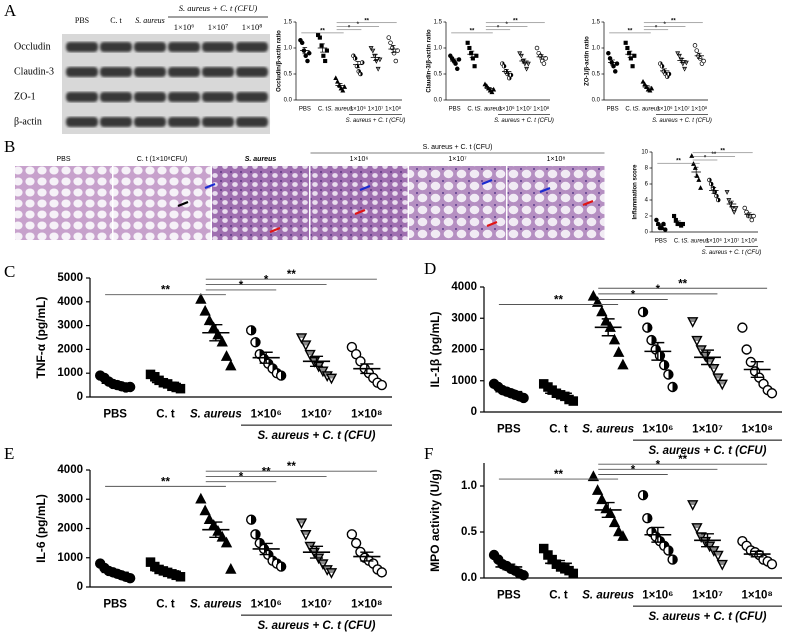  What do you see at coordinates (665, 109) in the screenshot?
I see `x-tick-label: 1×10⁶` at bounding box center [665, 109].